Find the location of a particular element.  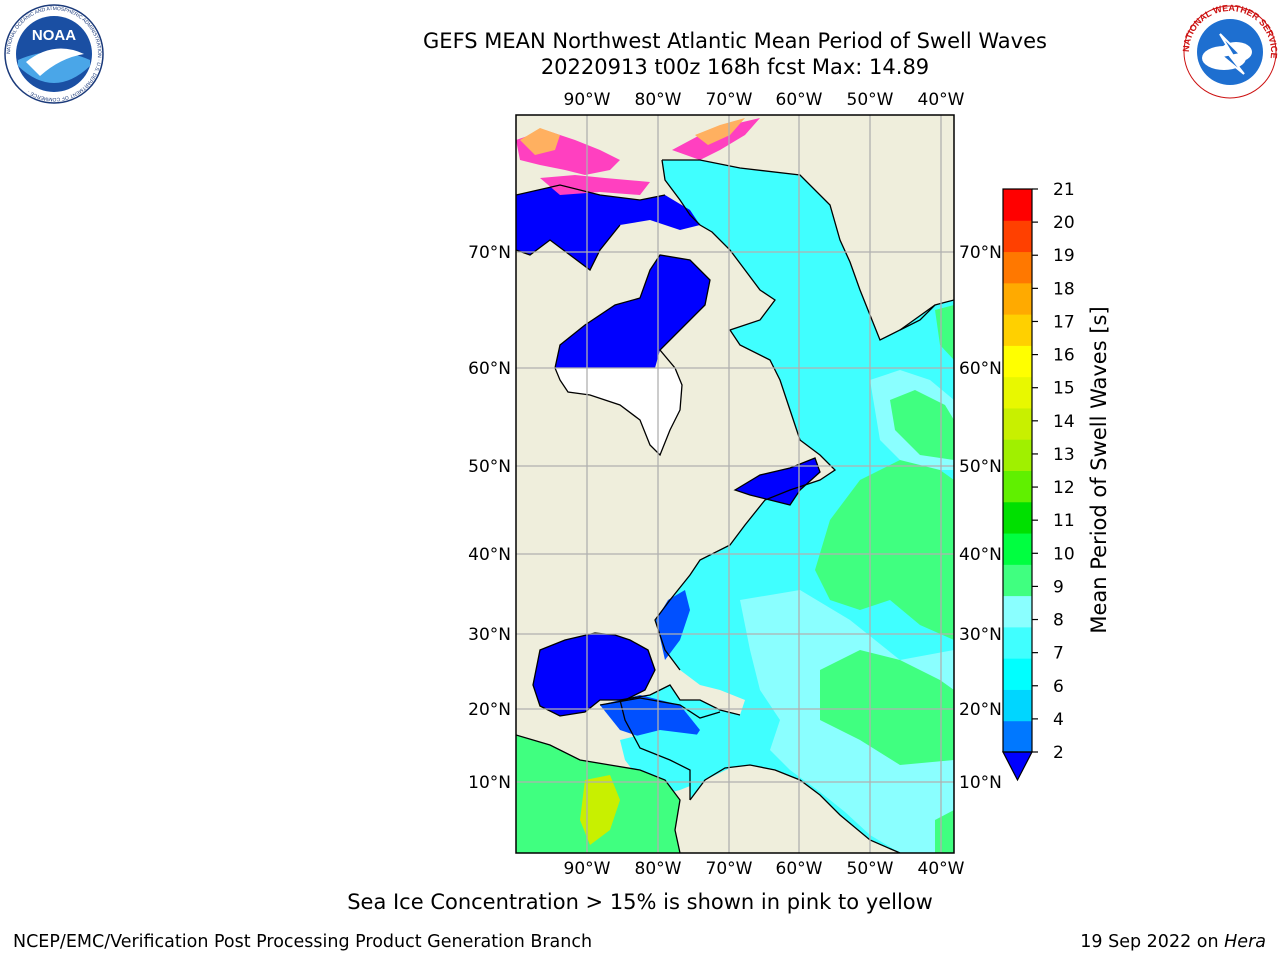

lat-label-left: 40°N is located at coordinates (489, 555).